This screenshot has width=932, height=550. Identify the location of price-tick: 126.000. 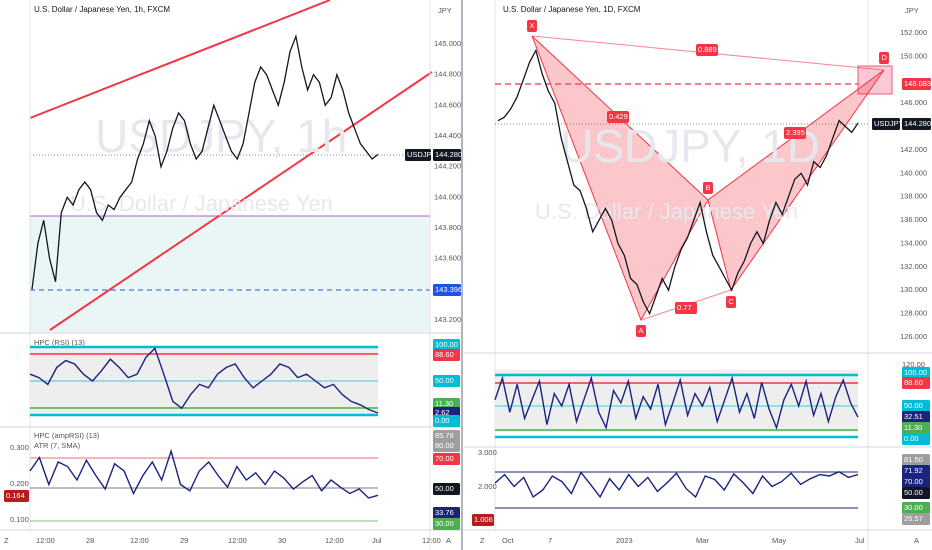
(913, 336).